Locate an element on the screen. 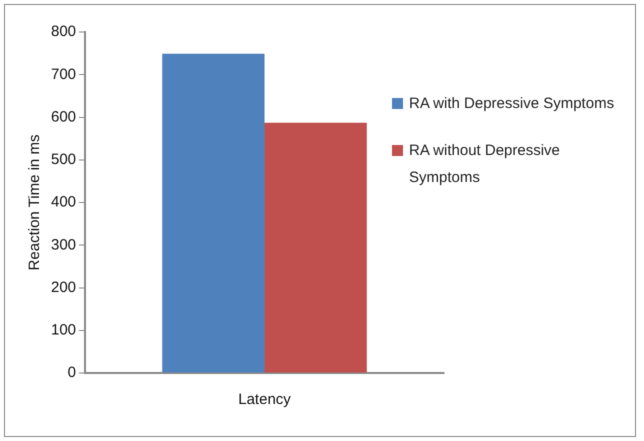  y-tick-label: 600 is located at coordinates (63, 117).